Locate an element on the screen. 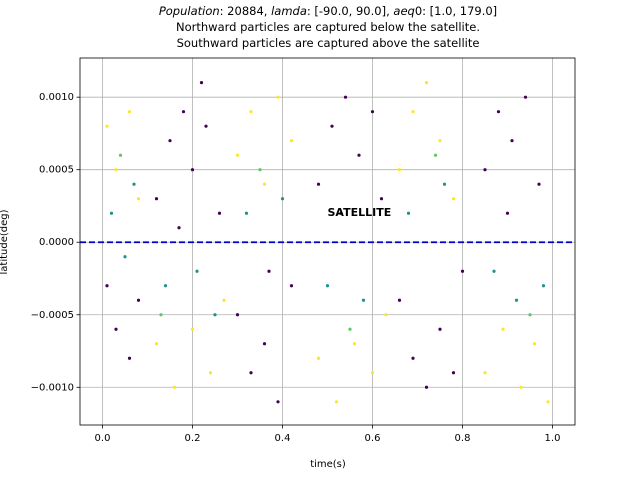 This screenshot has height=480, width=640. x-tick-label: 0.6 is located at coordinates (373, 438).